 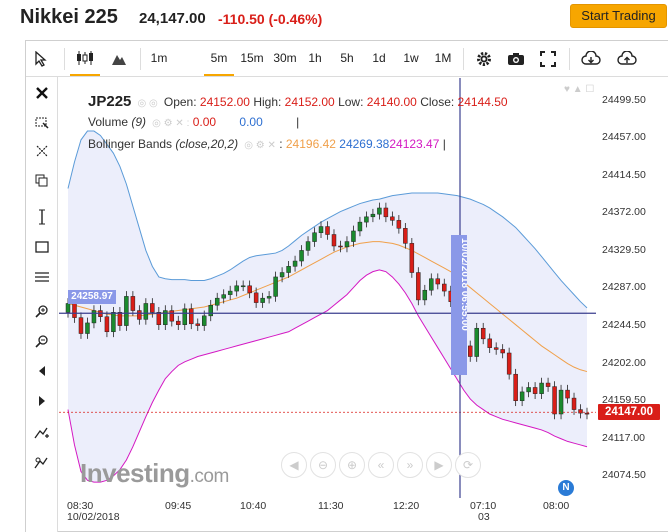 What do you see at coordinates (42, 311) in the screenshot?
I see `zoom-in-icon` at bounding box center [42, 311].